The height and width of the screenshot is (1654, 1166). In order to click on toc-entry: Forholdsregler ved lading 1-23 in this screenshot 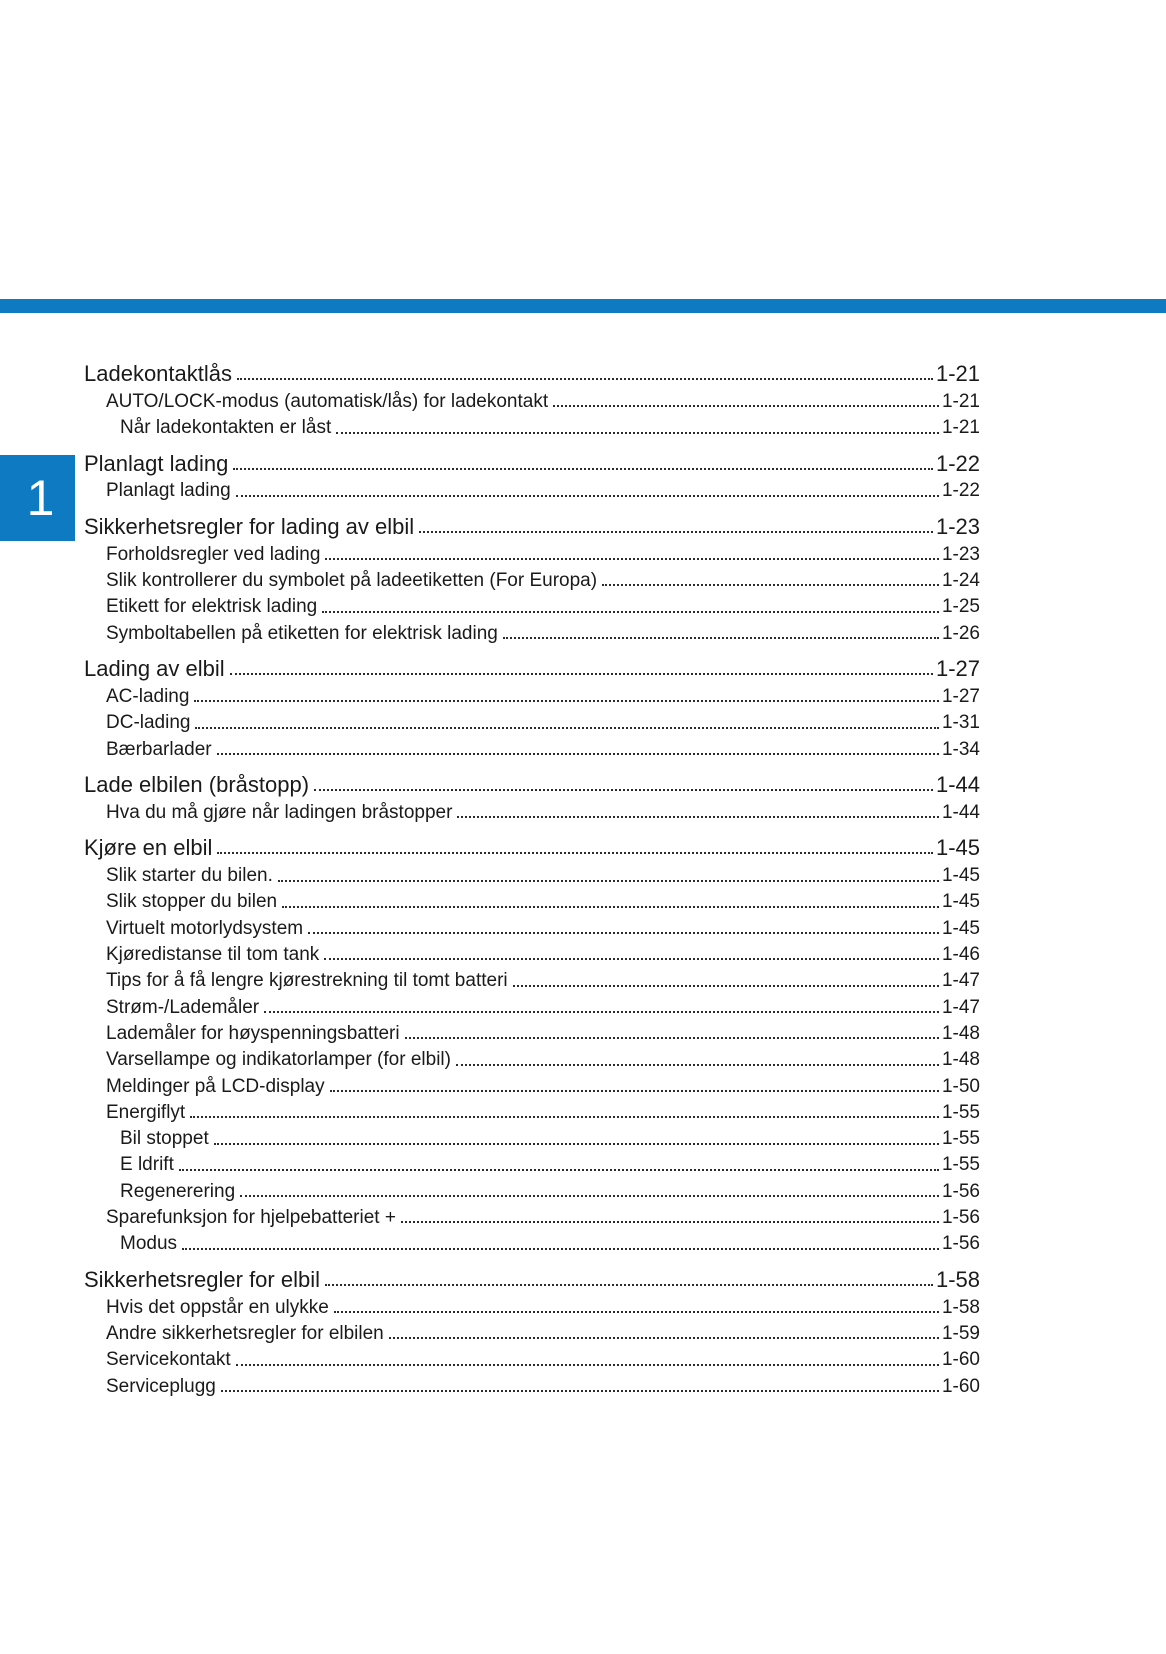, I will do `click(532, 553)`.